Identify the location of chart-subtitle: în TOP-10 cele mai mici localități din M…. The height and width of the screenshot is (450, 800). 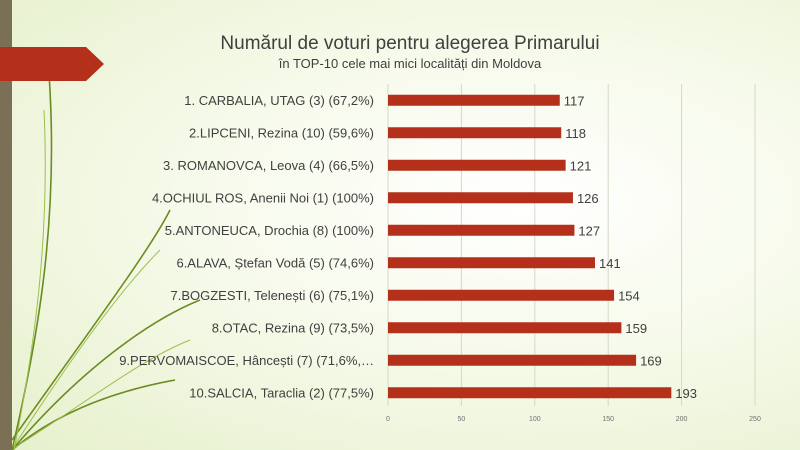
(410, 63).